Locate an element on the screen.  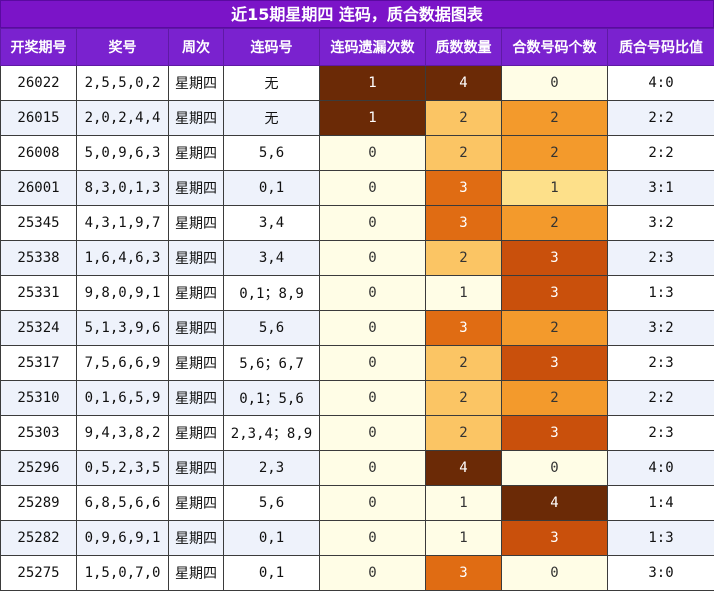
period-cell: 25317 is located at coordinates (38, 363).